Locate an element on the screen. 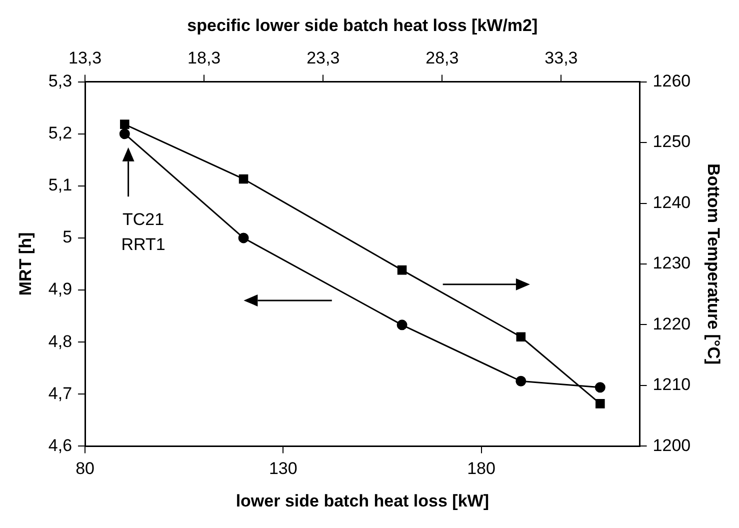 This screenshot has width=739, height=528. x2-tick-label: 33,3 is located at coordinates (561, 58).